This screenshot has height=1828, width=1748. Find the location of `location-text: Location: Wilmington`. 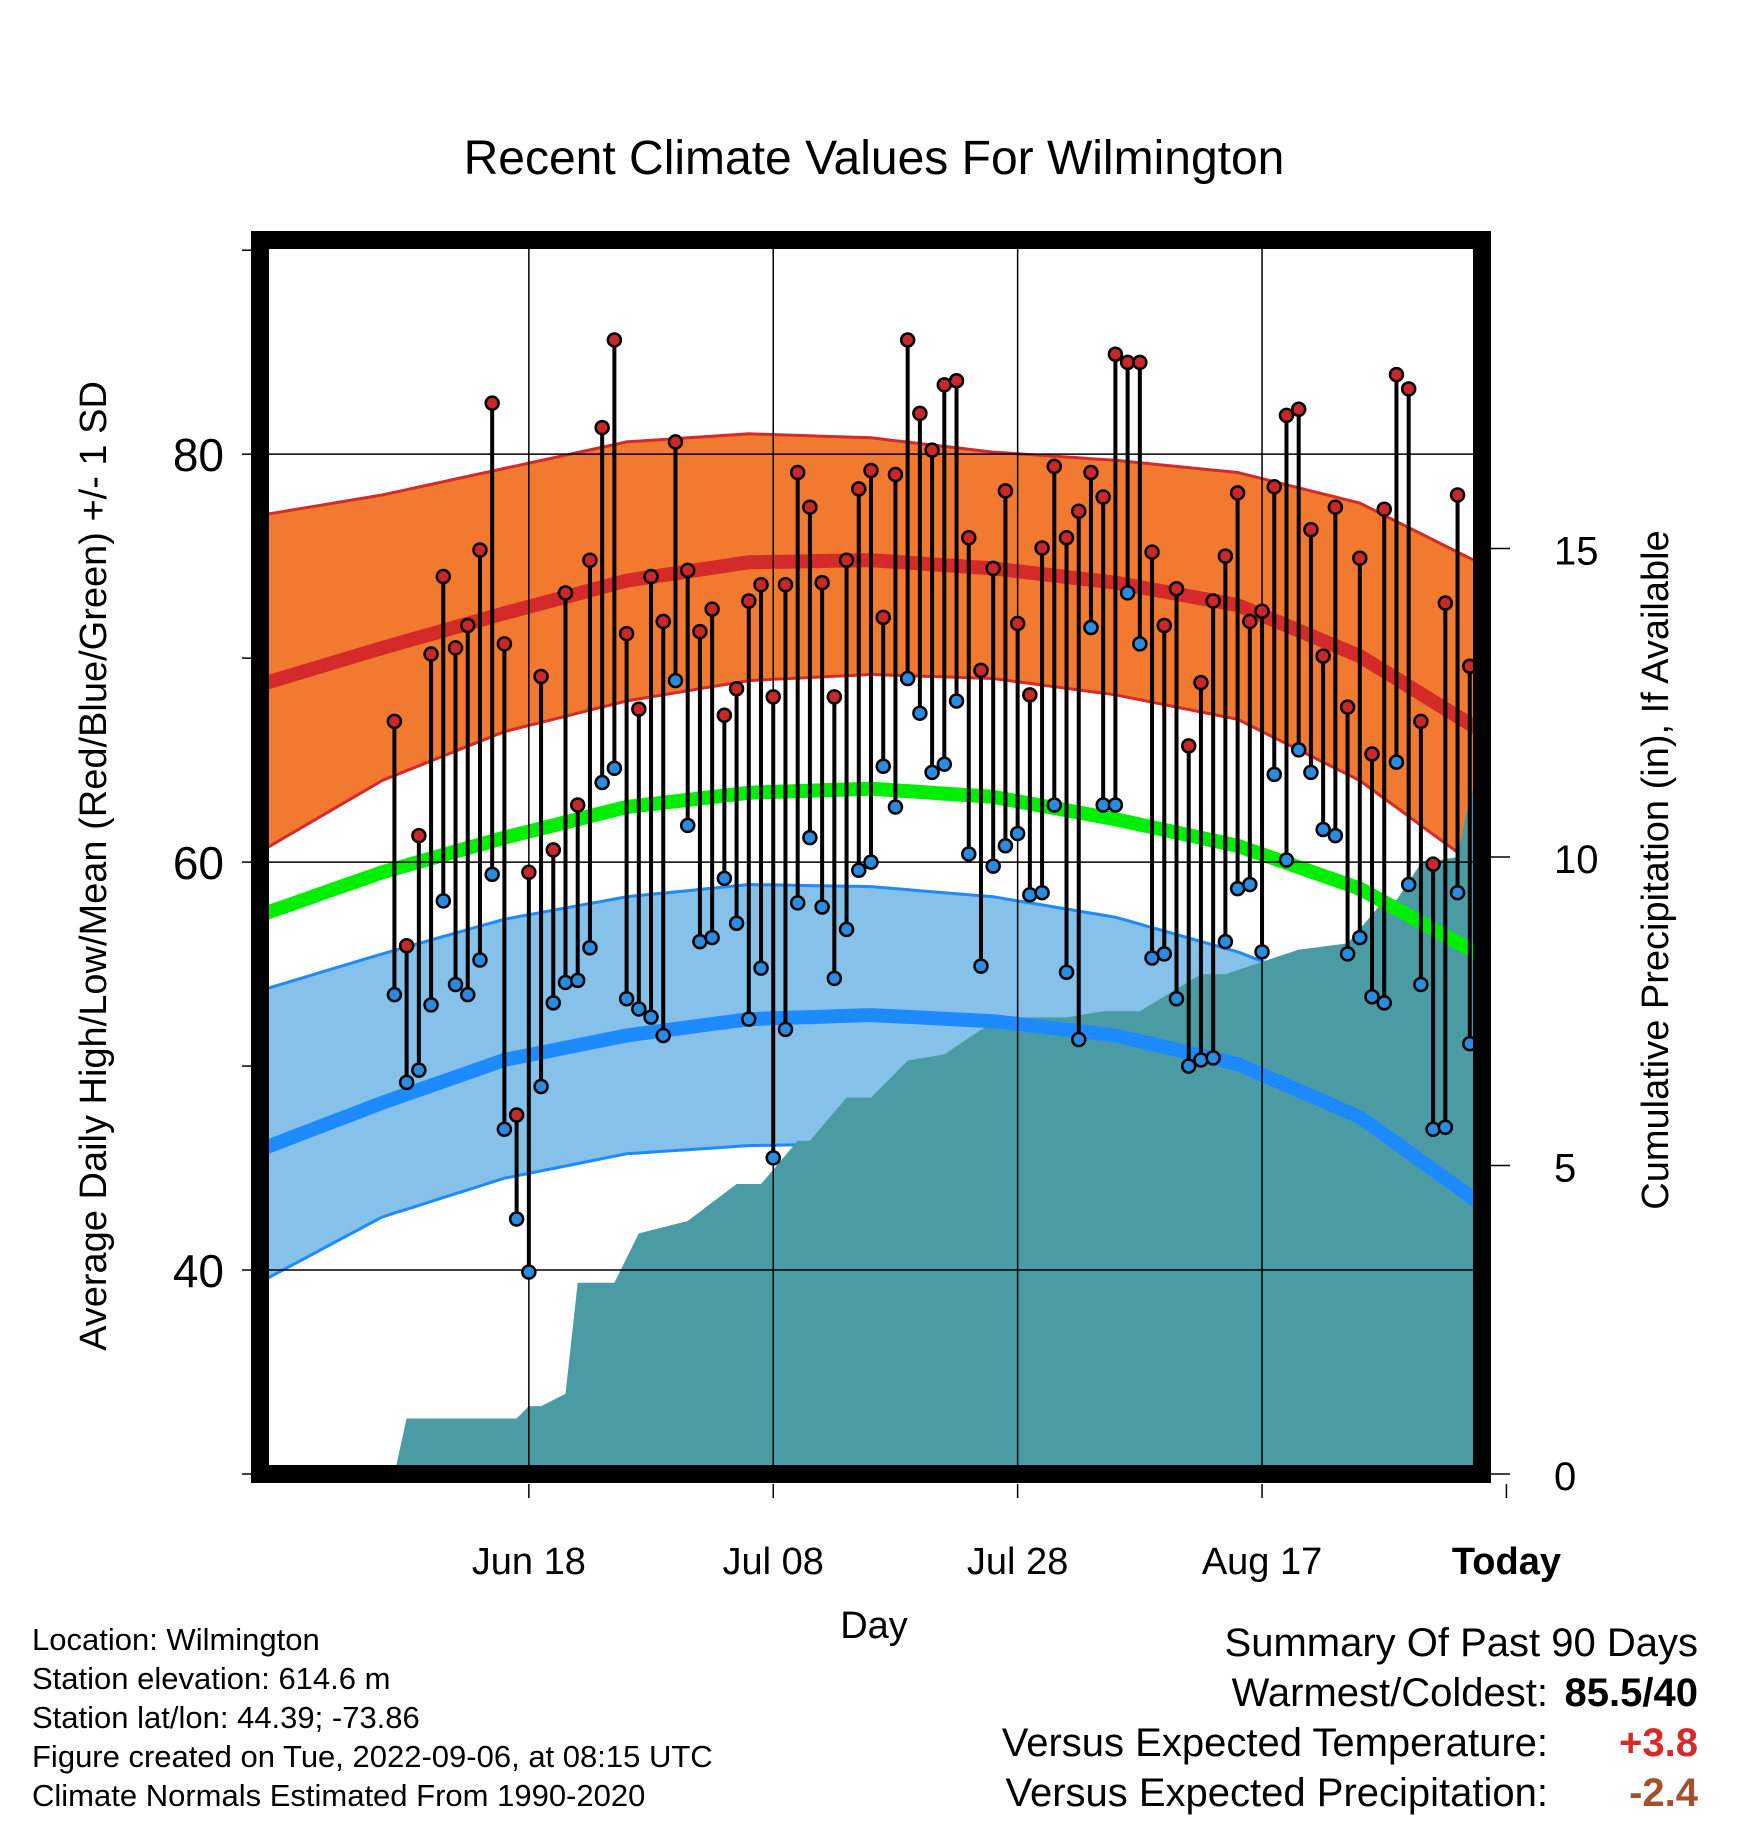

location-text: Location: Wilmington is located at coordinates (176, 1639).